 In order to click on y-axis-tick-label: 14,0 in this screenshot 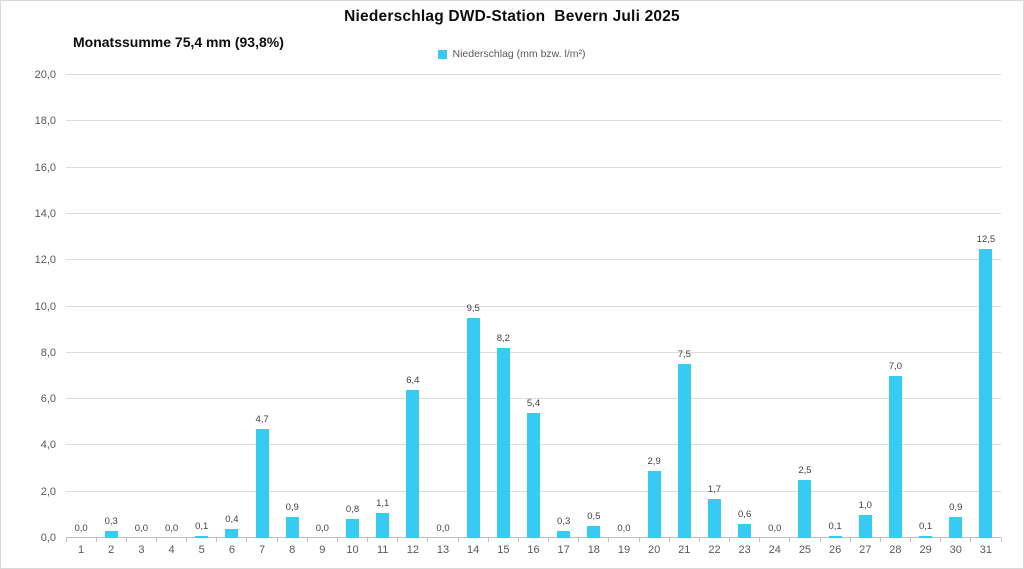, I will do `click(45, 213)`.